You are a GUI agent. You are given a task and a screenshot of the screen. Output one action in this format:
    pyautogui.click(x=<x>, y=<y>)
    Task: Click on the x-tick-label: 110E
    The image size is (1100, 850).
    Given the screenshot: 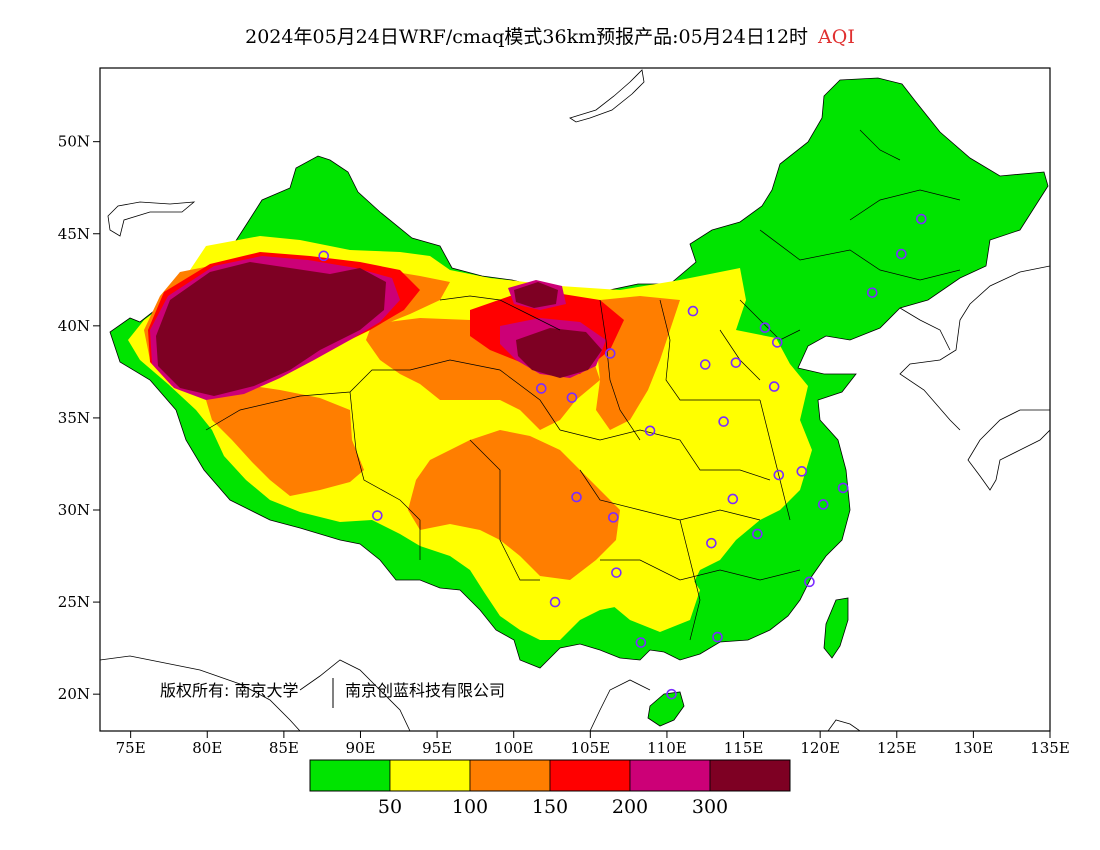 What is the action you would take?
    pyautogui.click(x=667, y=748)
    